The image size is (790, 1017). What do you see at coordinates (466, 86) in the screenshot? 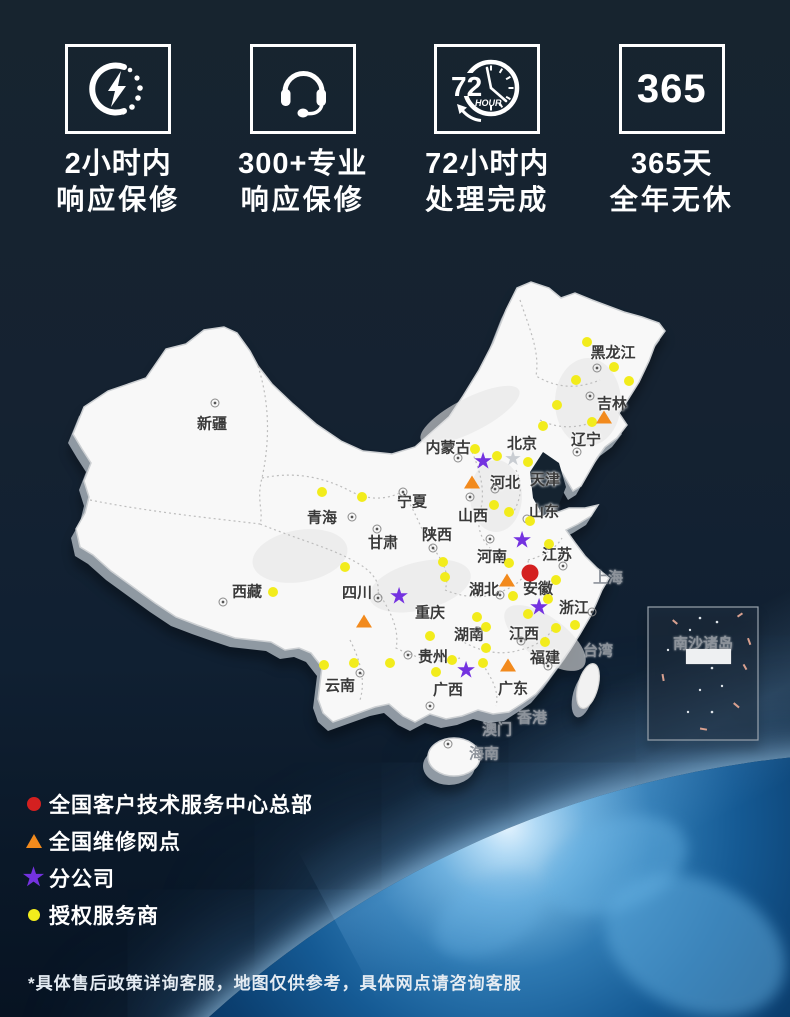
I see `clock-72-number: 72` at bounding box center [466, 86].